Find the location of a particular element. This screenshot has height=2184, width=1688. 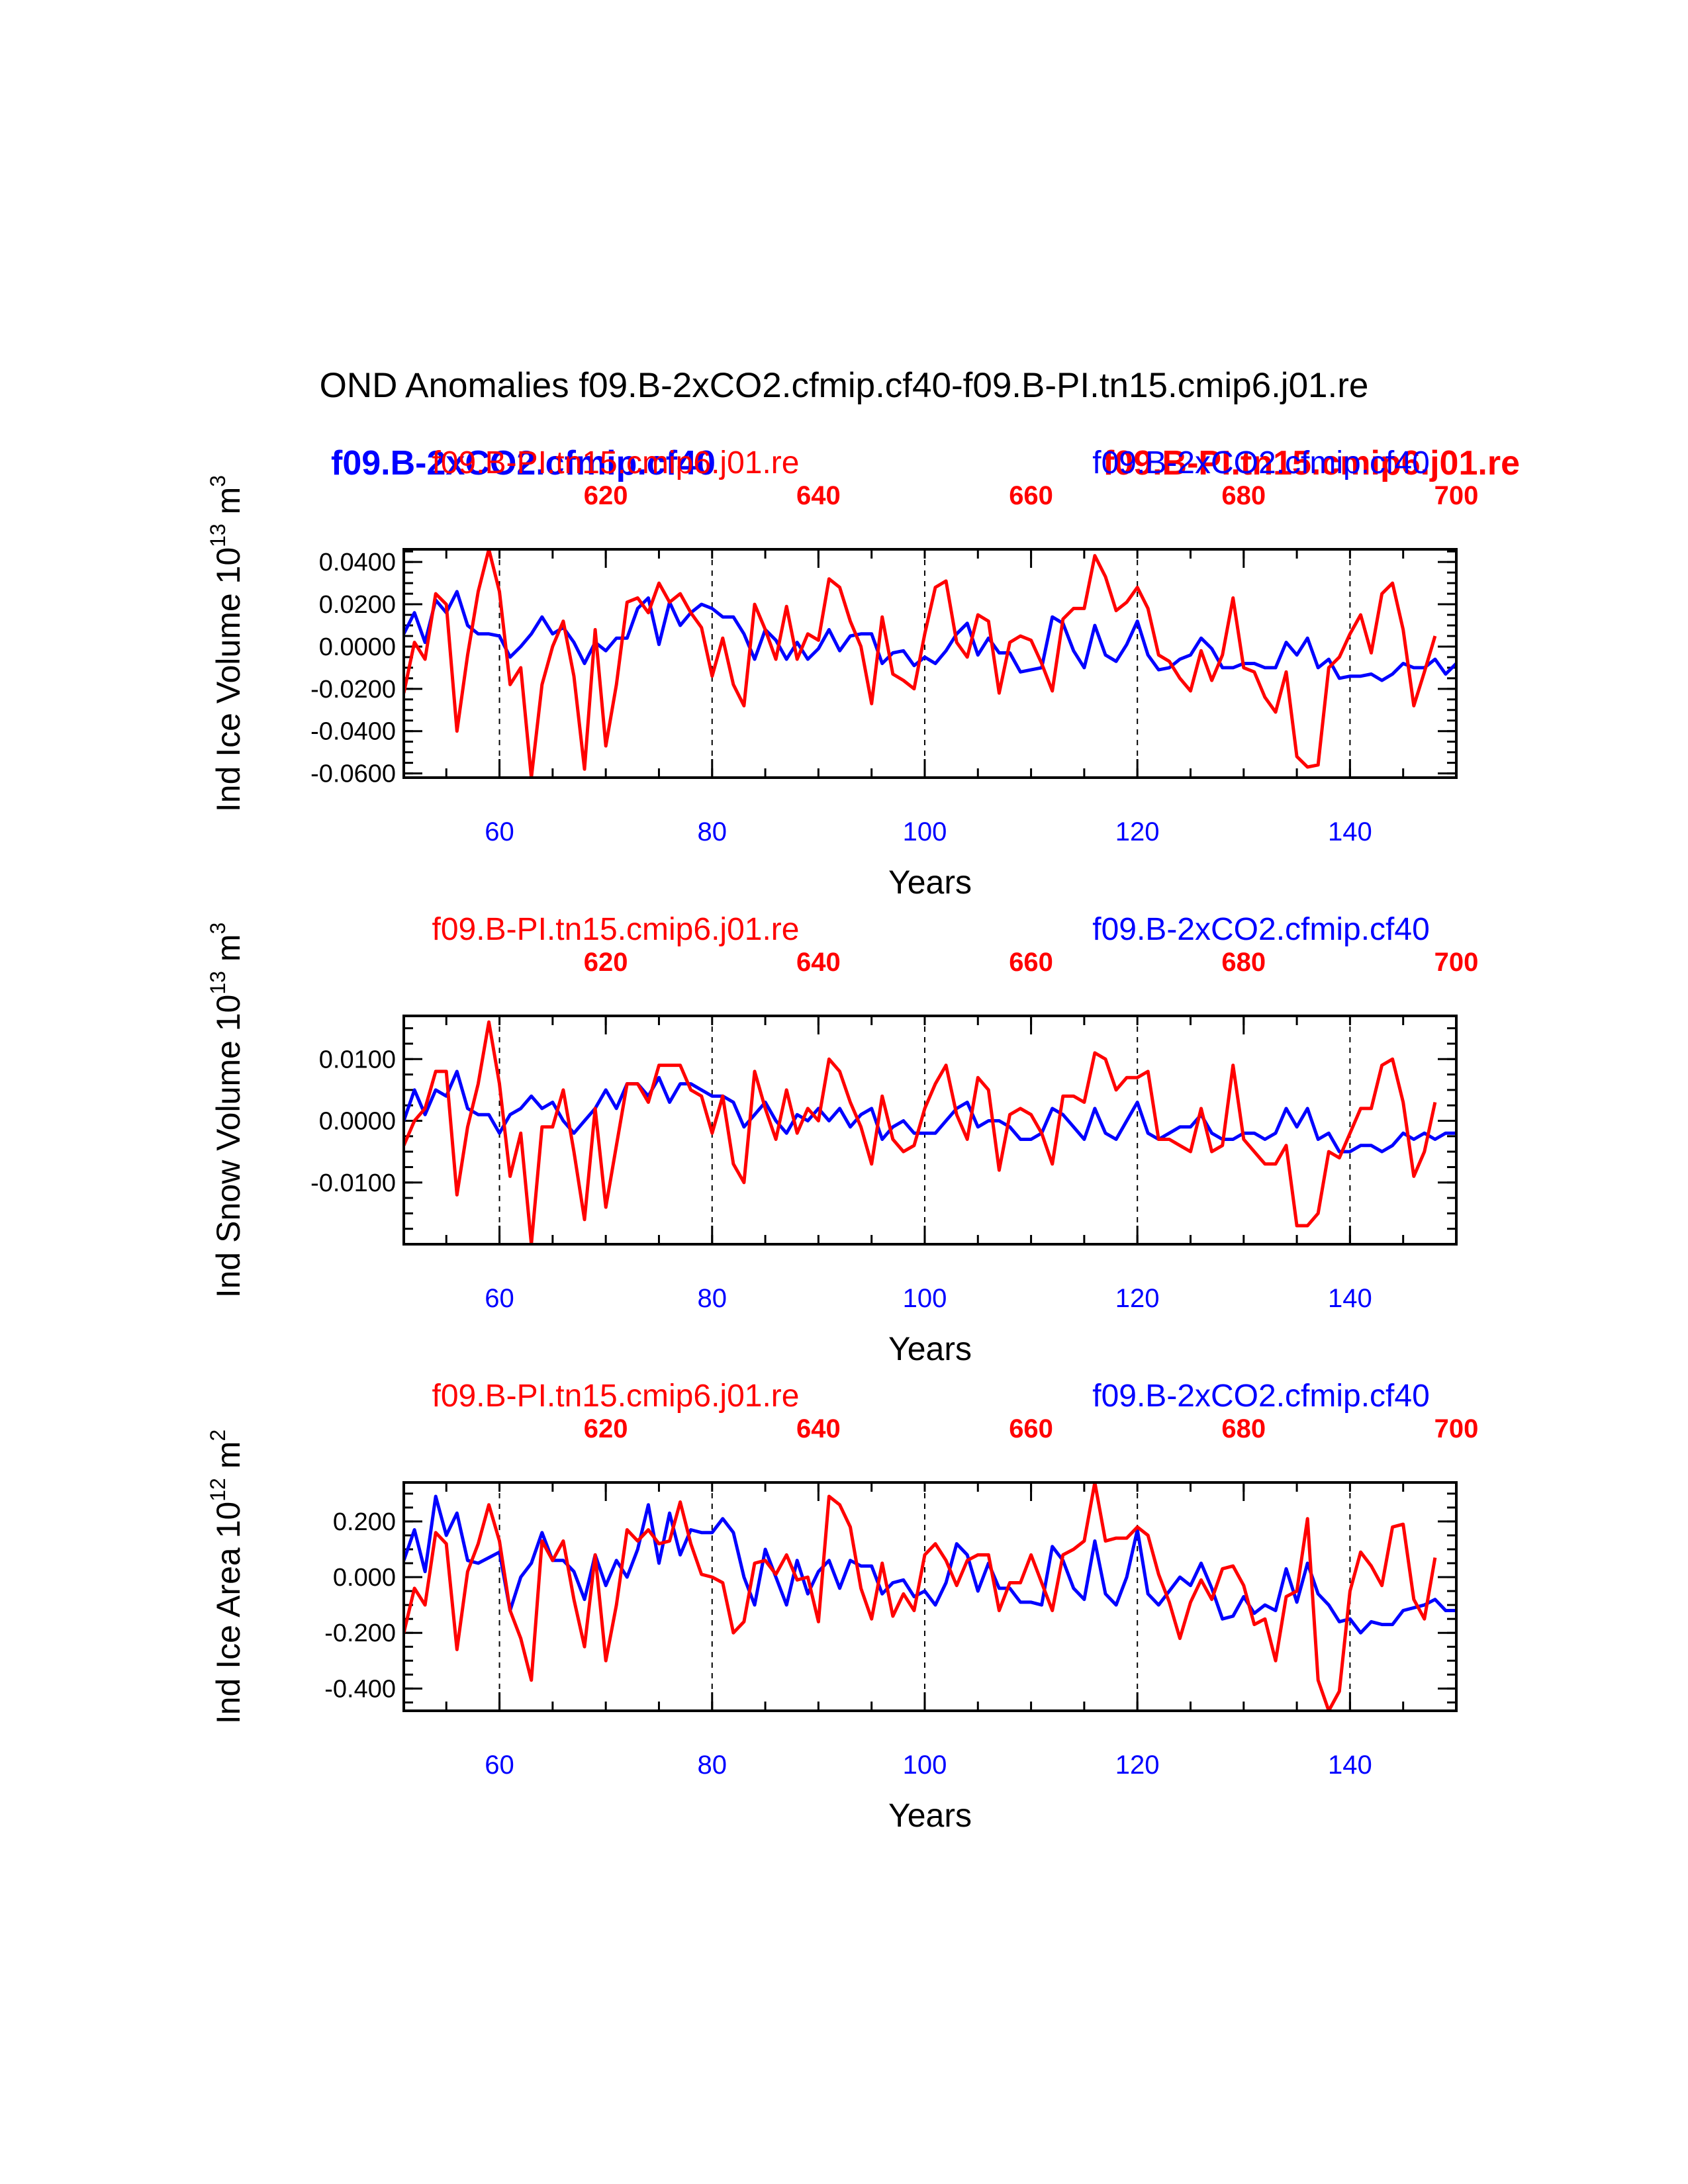

y-axis-label-text: Ind Ice Area 10 is located at coordinates (228, 1613).